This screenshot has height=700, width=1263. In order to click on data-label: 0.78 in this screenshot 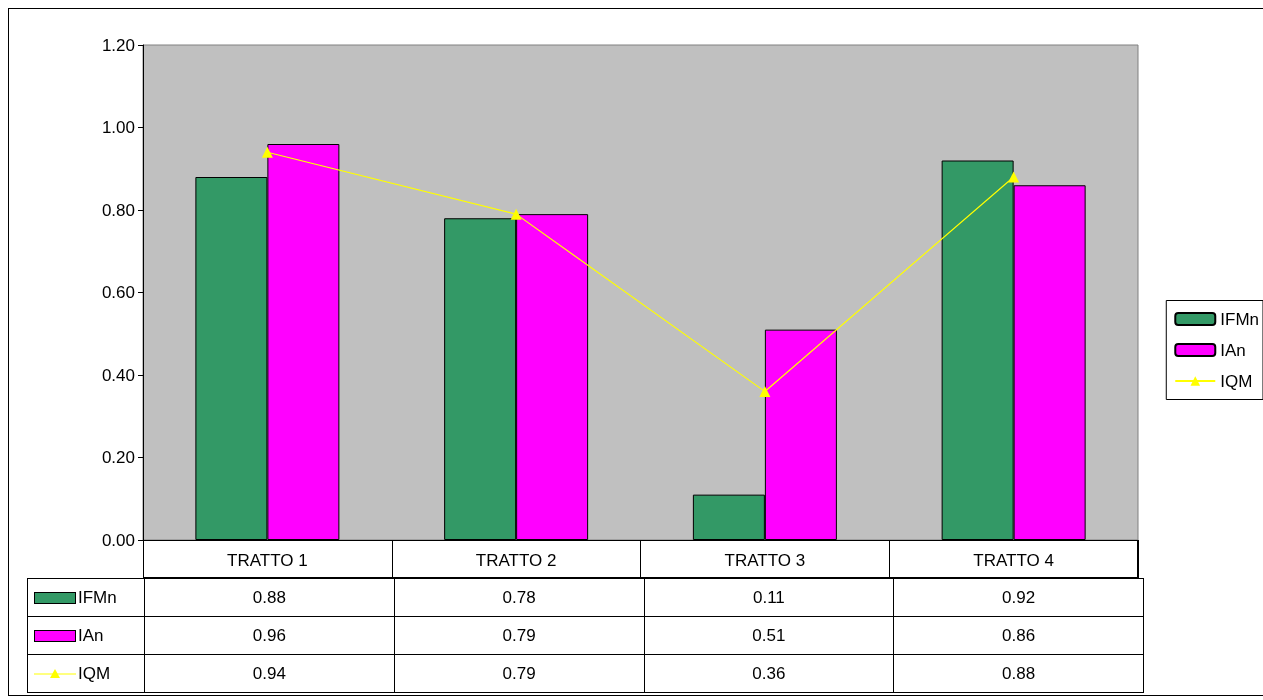, I will do `click(519, 597)`.